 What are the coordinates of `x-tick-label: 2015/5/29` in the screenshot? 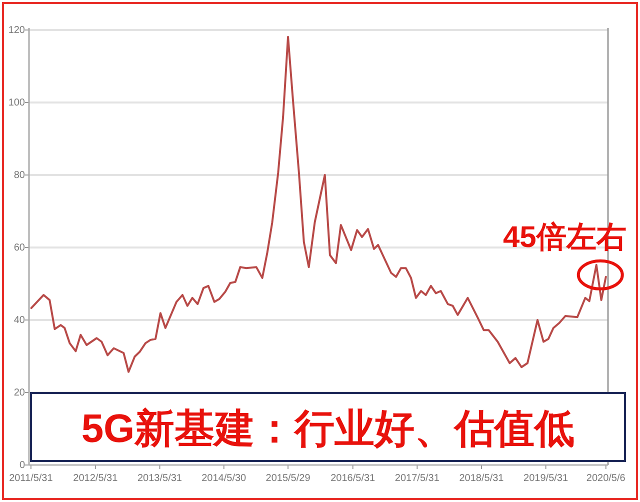 It's located at (288, 478).